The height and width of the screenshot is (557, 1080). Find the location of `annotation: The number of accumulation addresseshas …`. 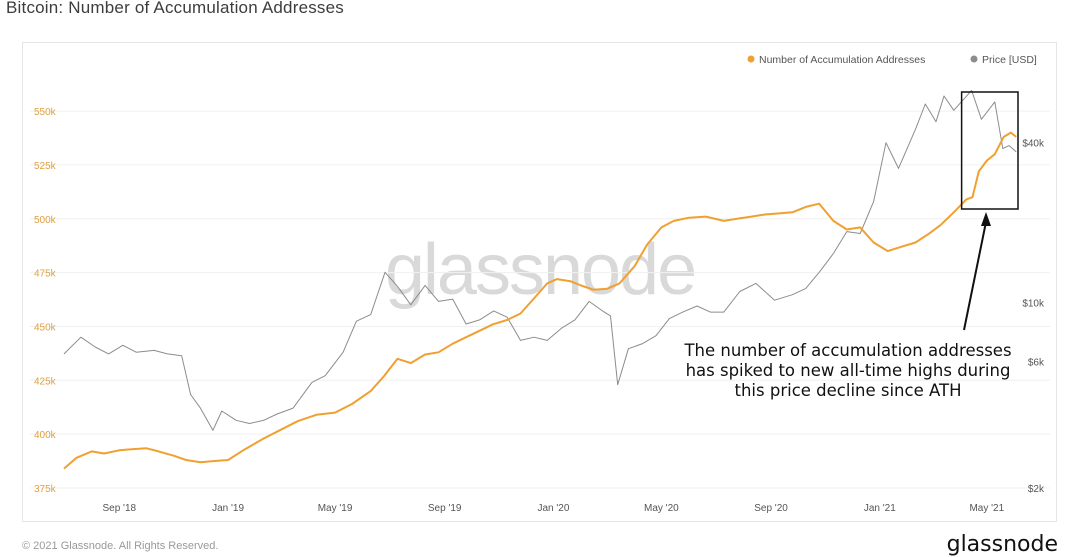

annotation: The number of accumulation addresseshas … is located at coordinates (847, 370).